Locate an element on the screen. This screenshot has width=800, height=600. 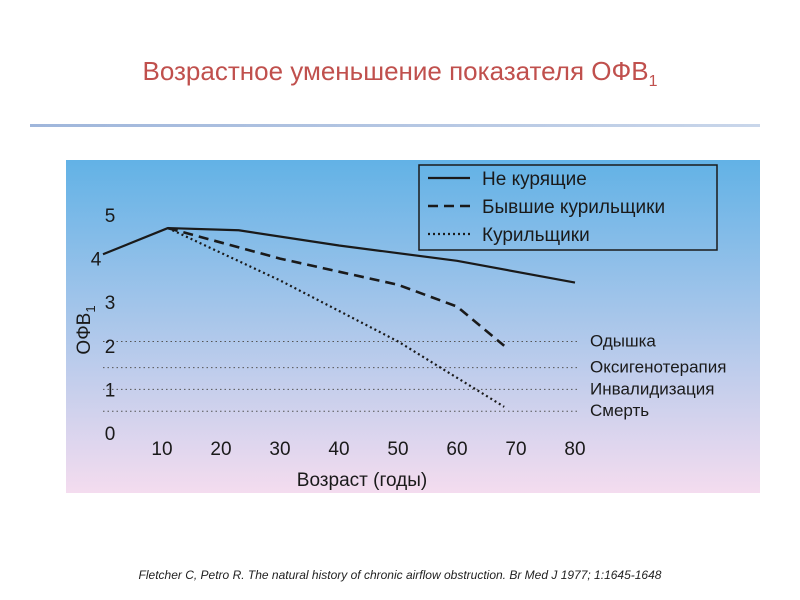
x-tick-label-1: 20 is located at coordinates (220, 449).